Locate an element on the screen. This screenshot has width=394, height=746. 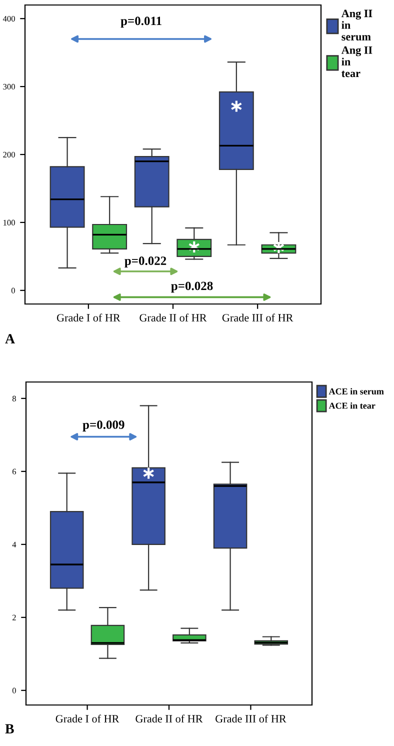
legend-label: Ang II in tear is located at coordinates (356, 62).